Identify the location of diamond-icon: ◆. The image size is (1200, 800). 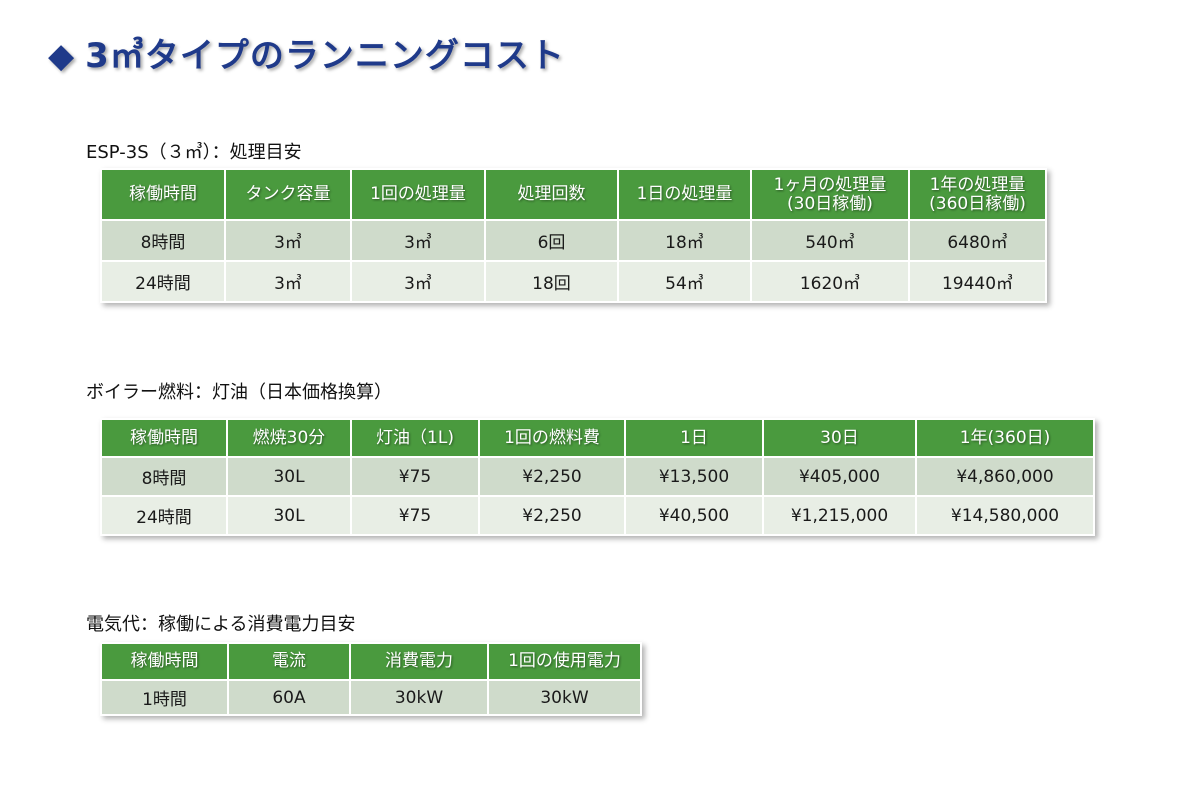
(62, 56).